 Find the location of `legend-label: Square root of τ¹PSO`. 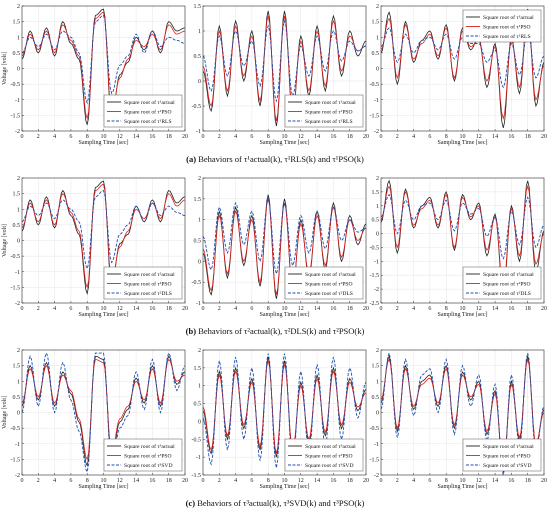

legend-label: Square root of τ¹PSO is located at coordinates (148, 112).